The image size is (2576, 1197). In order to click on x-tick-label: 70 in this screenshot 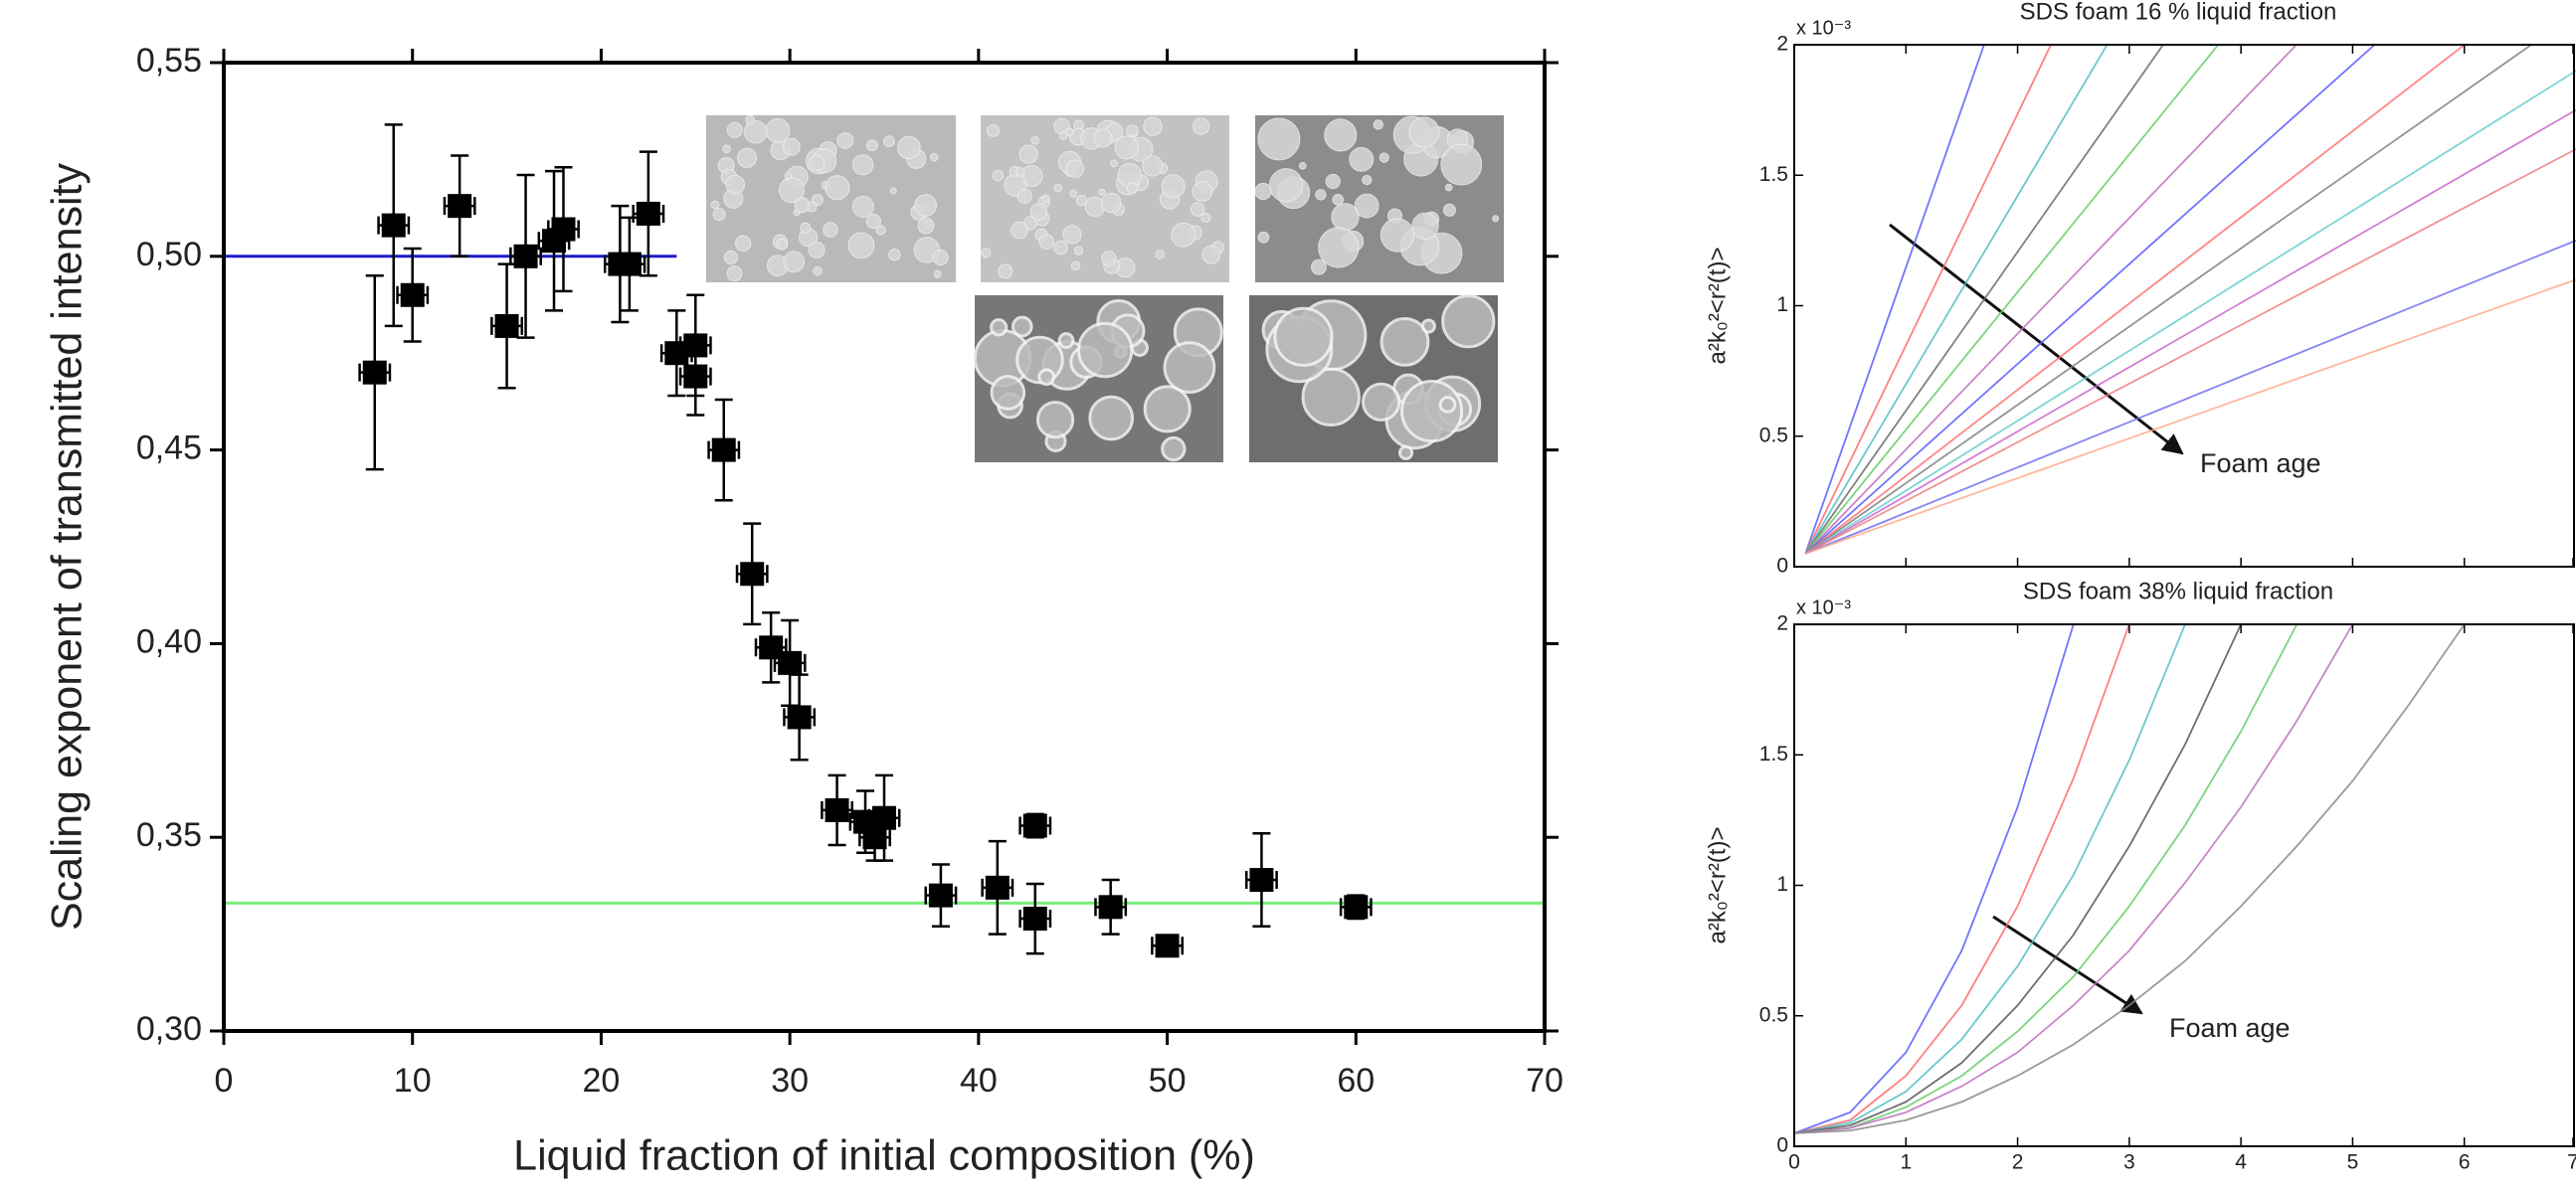, I will do `click(1545, 1081)`.